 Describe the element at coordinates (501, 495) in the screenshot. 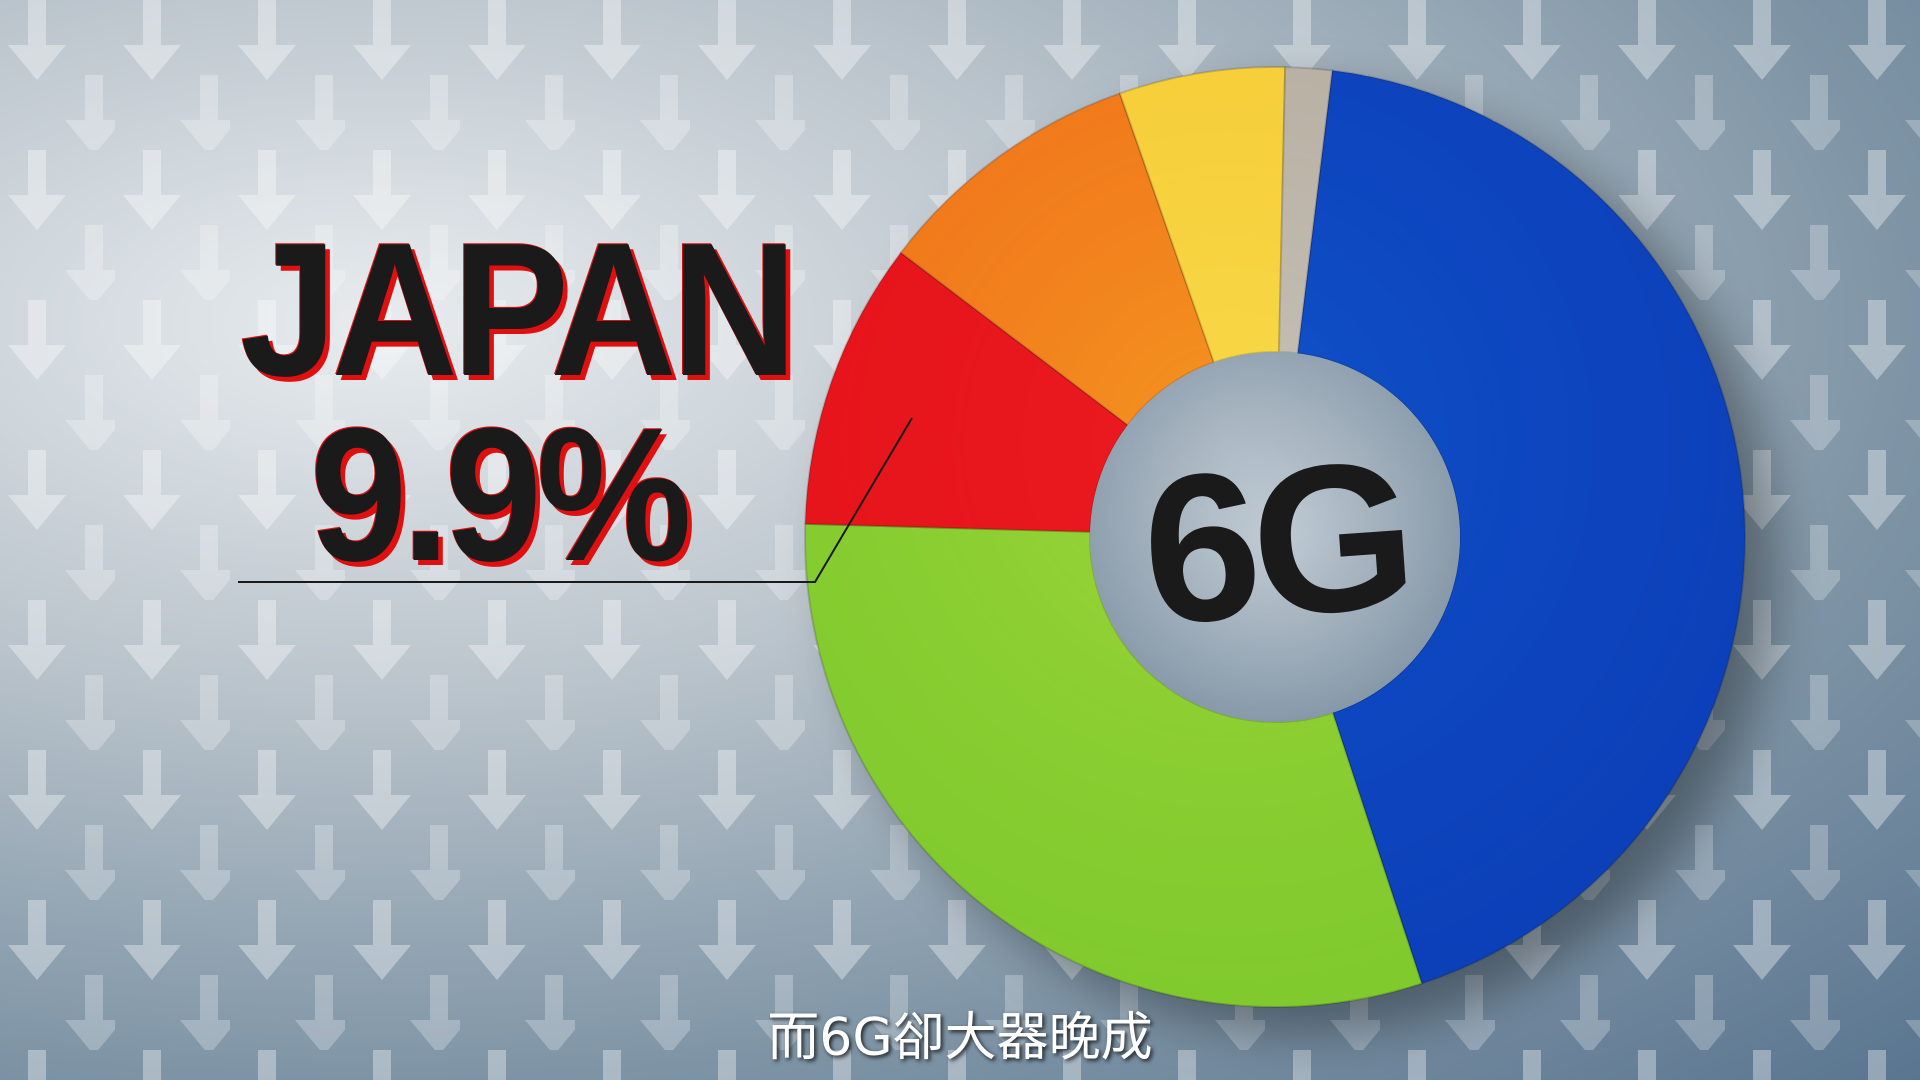

I see `callout-value: 9.9%` at that location.